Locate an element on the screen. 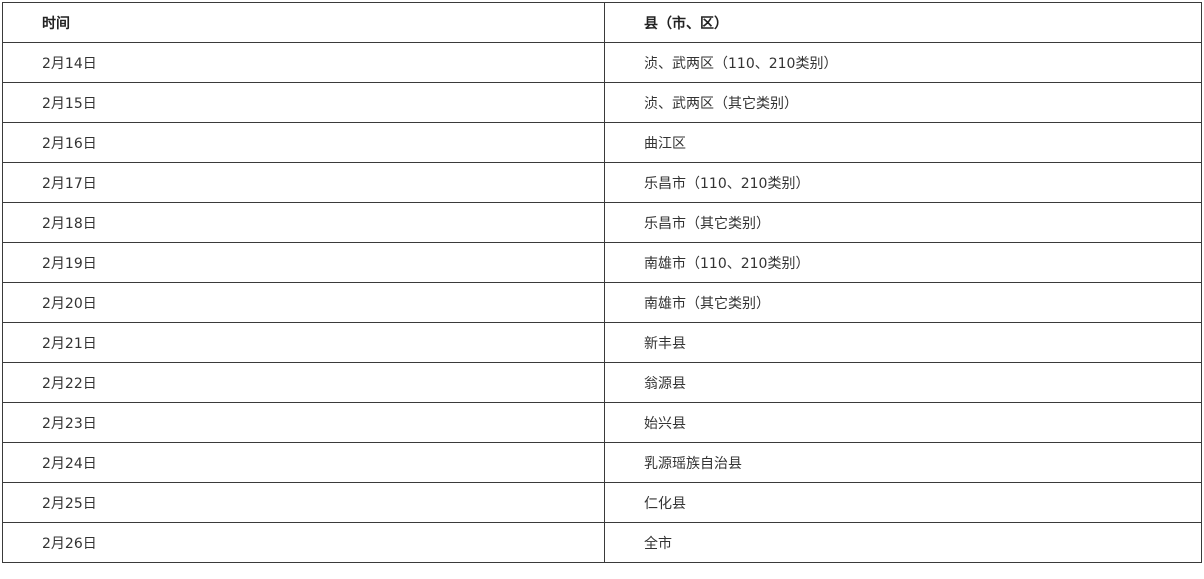  cell-county: 翁源县 is located at coordinates (903, 382).